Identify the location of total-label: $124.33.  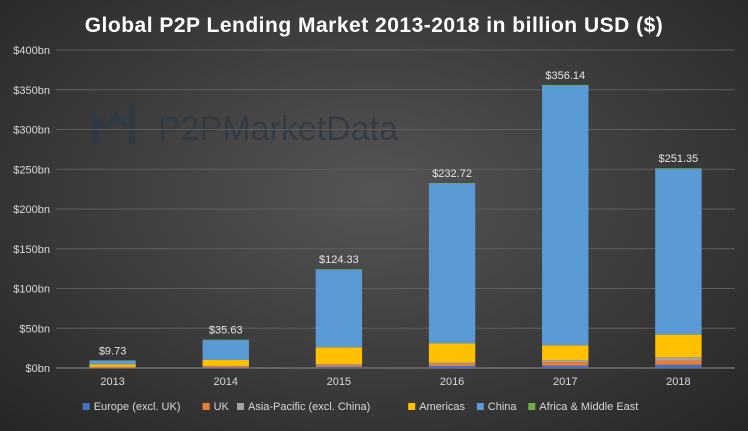
(339, 260).